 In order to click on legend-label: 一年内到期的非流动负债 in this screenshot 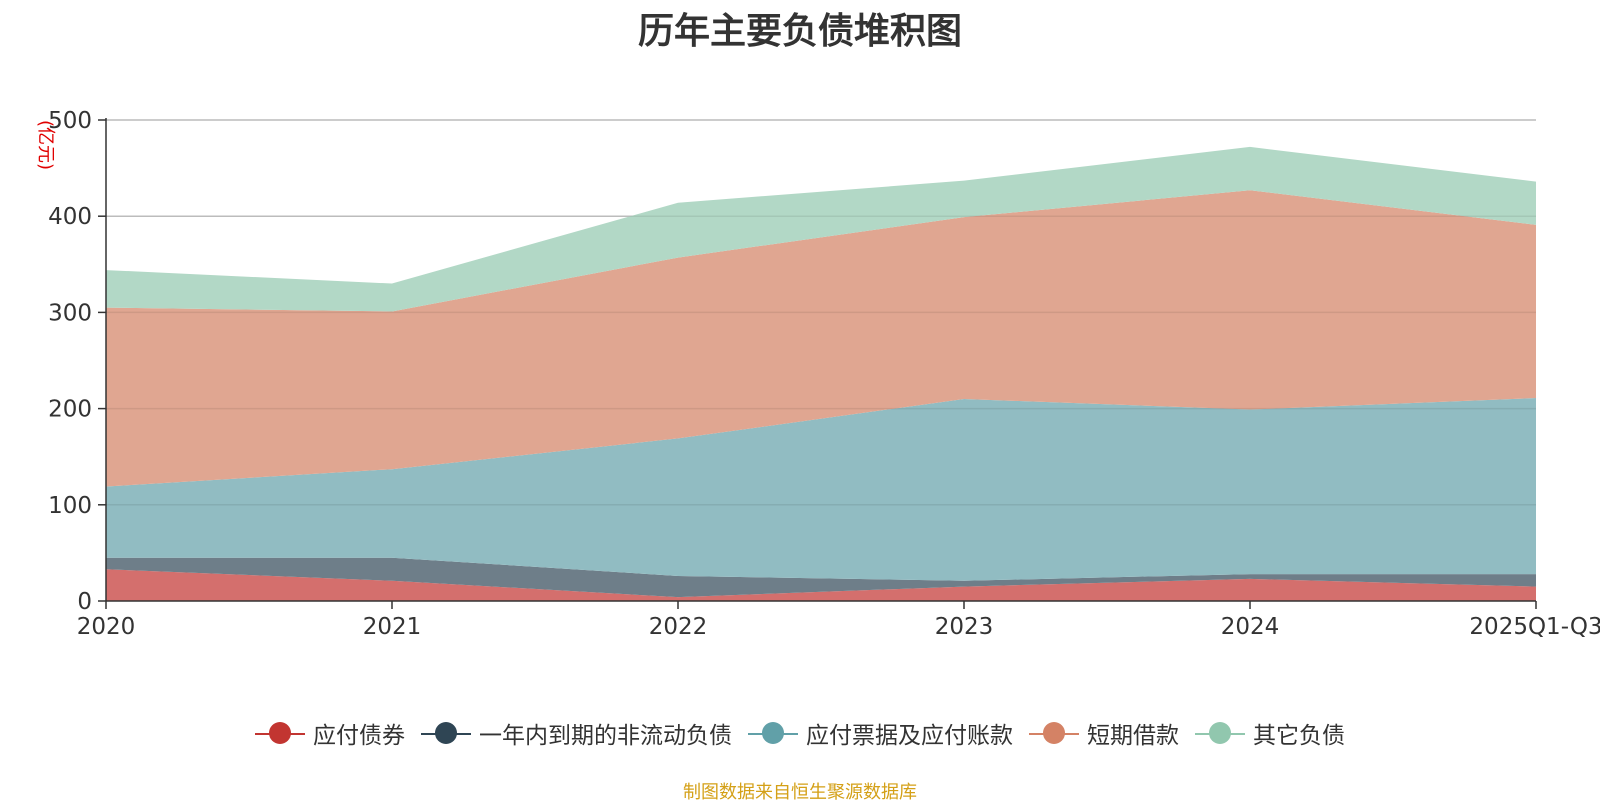, I will do `click(605, 736)`.